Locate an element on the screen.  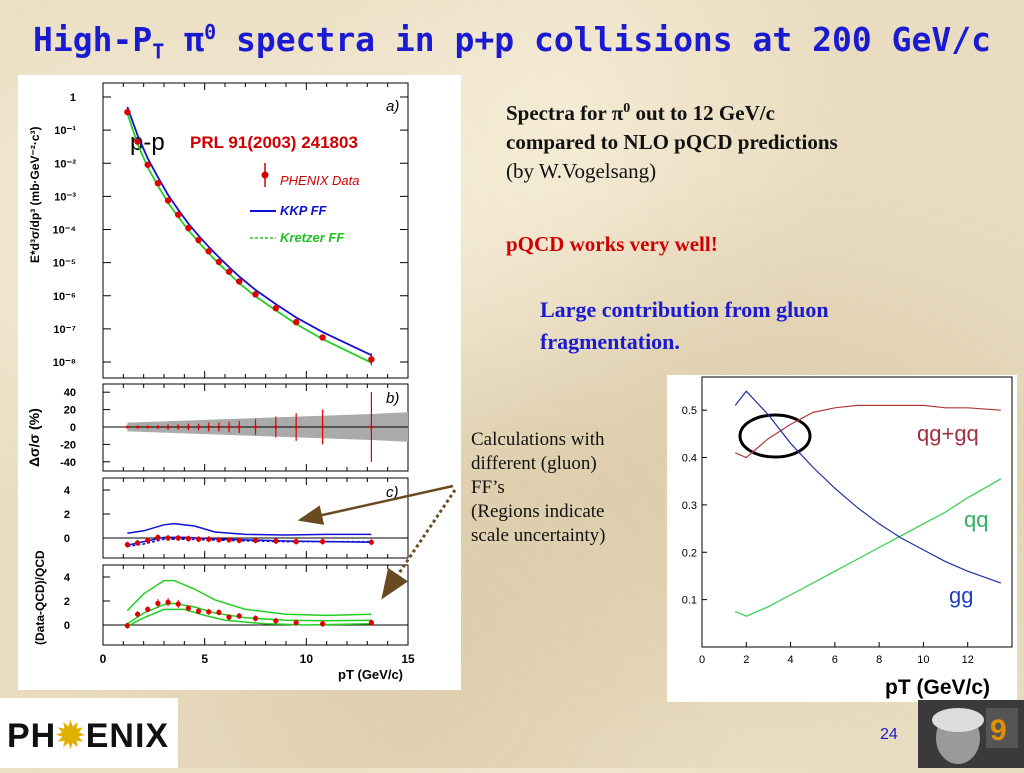
y-tick-label-a: 10⁻² is located at coordinates (65, 164).